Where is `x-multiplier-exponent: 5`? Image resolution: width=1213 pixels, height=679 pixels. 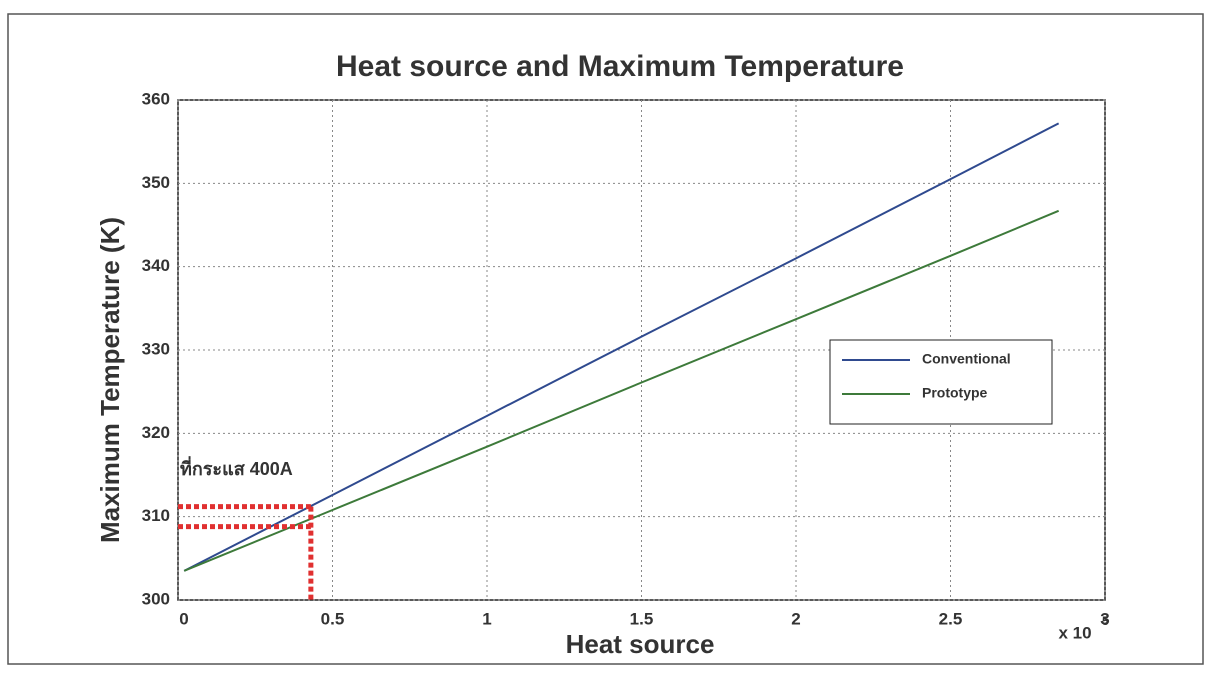 x-multiplier-exponent: 5 is located at coordinates (1105, 621).